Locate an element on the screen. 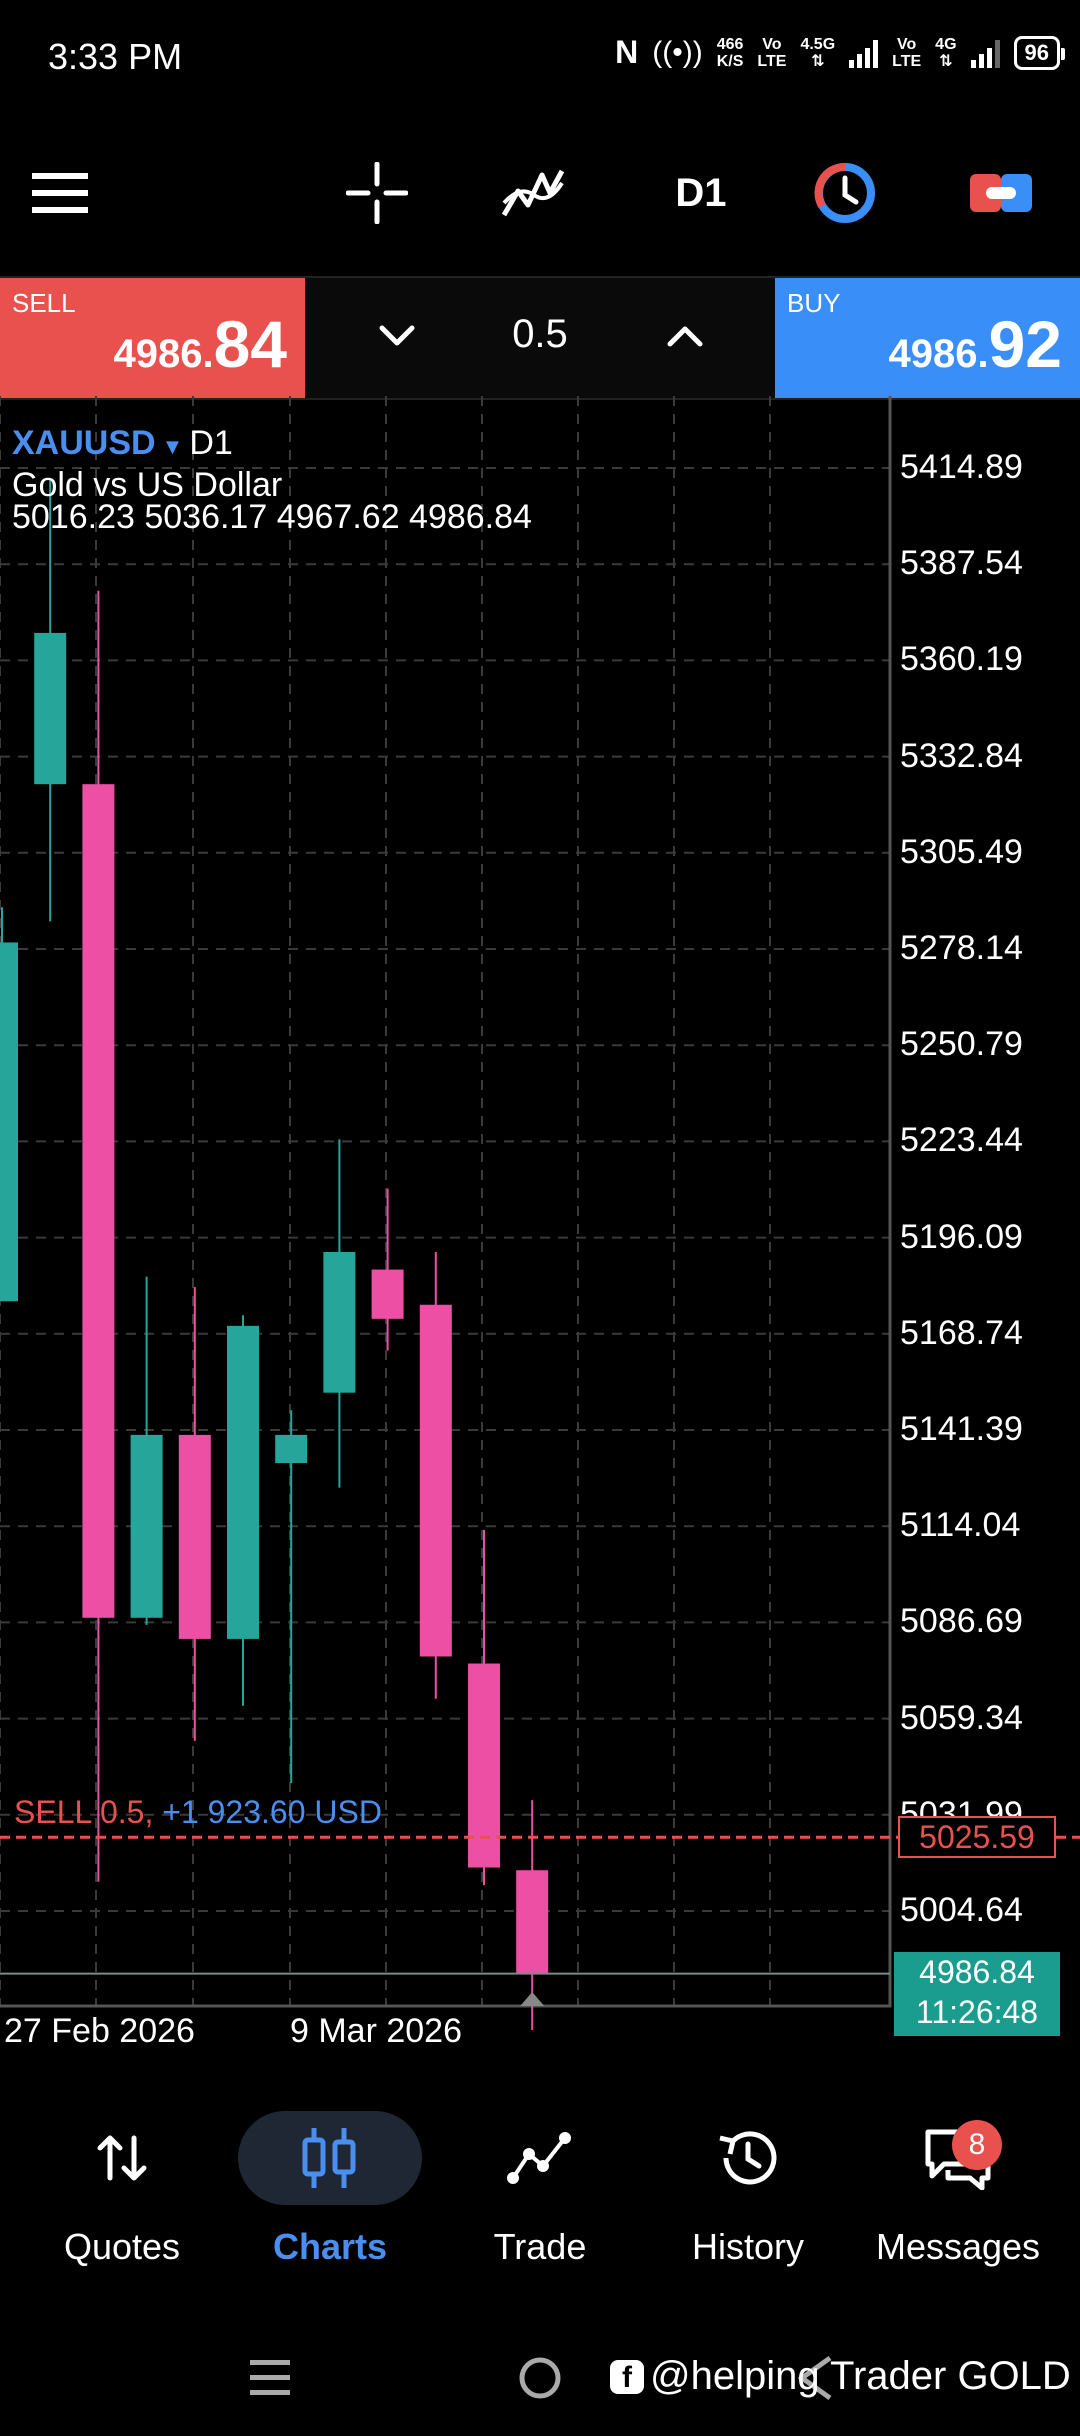 Image resolution: width=1080 pixels, height=2436 pixels. price-tick-label: 5305.49 is located at coordinates (961, 851).